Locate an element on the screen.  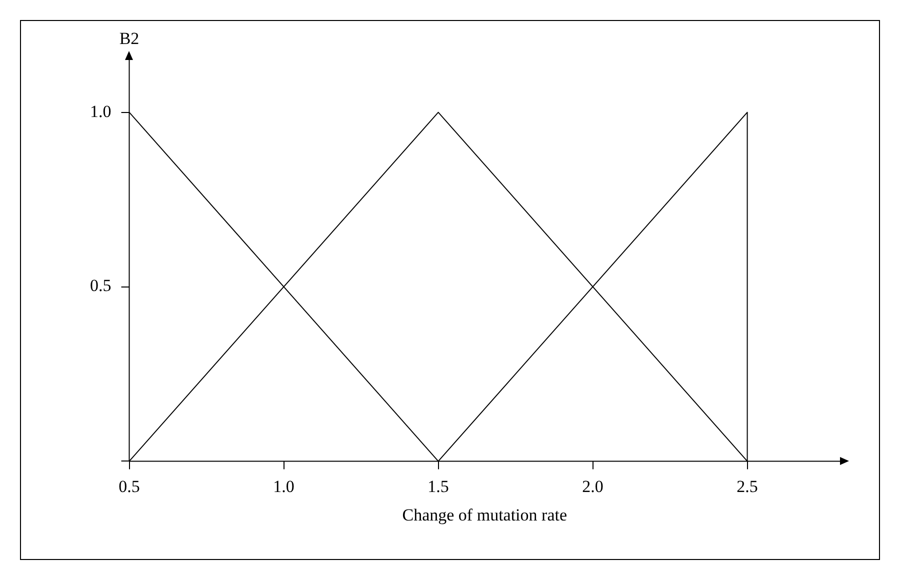
x-tick-label: 1.0 is located at coordinates (283, 486).